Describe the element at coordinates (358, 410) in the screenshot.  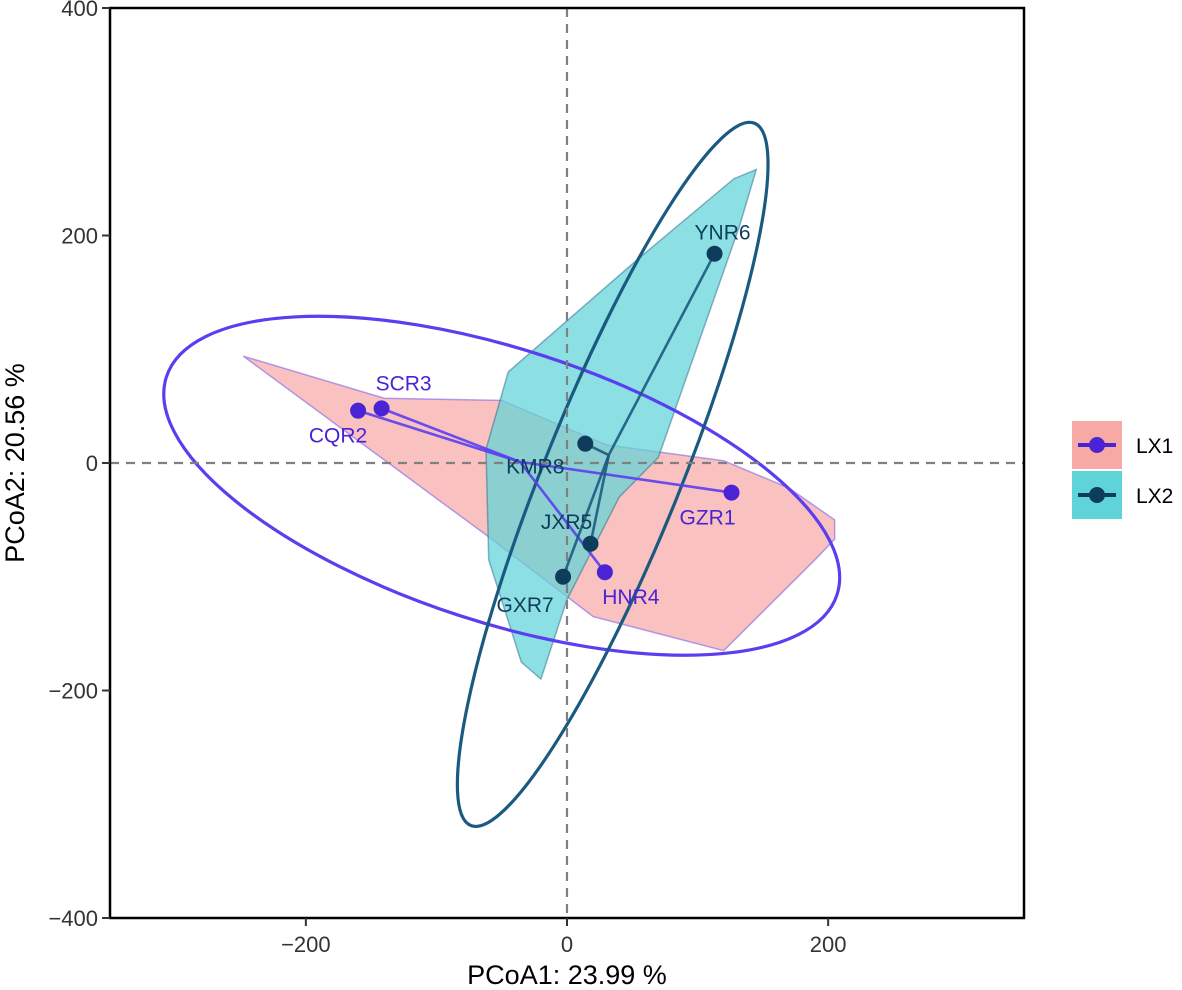
I see `point-cqr2` at that location.